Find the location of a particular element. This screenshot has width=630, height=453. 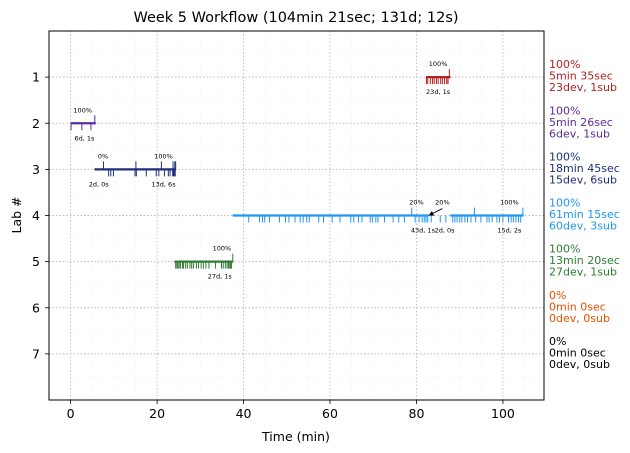

x-axis-ticks: 0 20 40 60 80 100 is located at coordinates (291, 410).